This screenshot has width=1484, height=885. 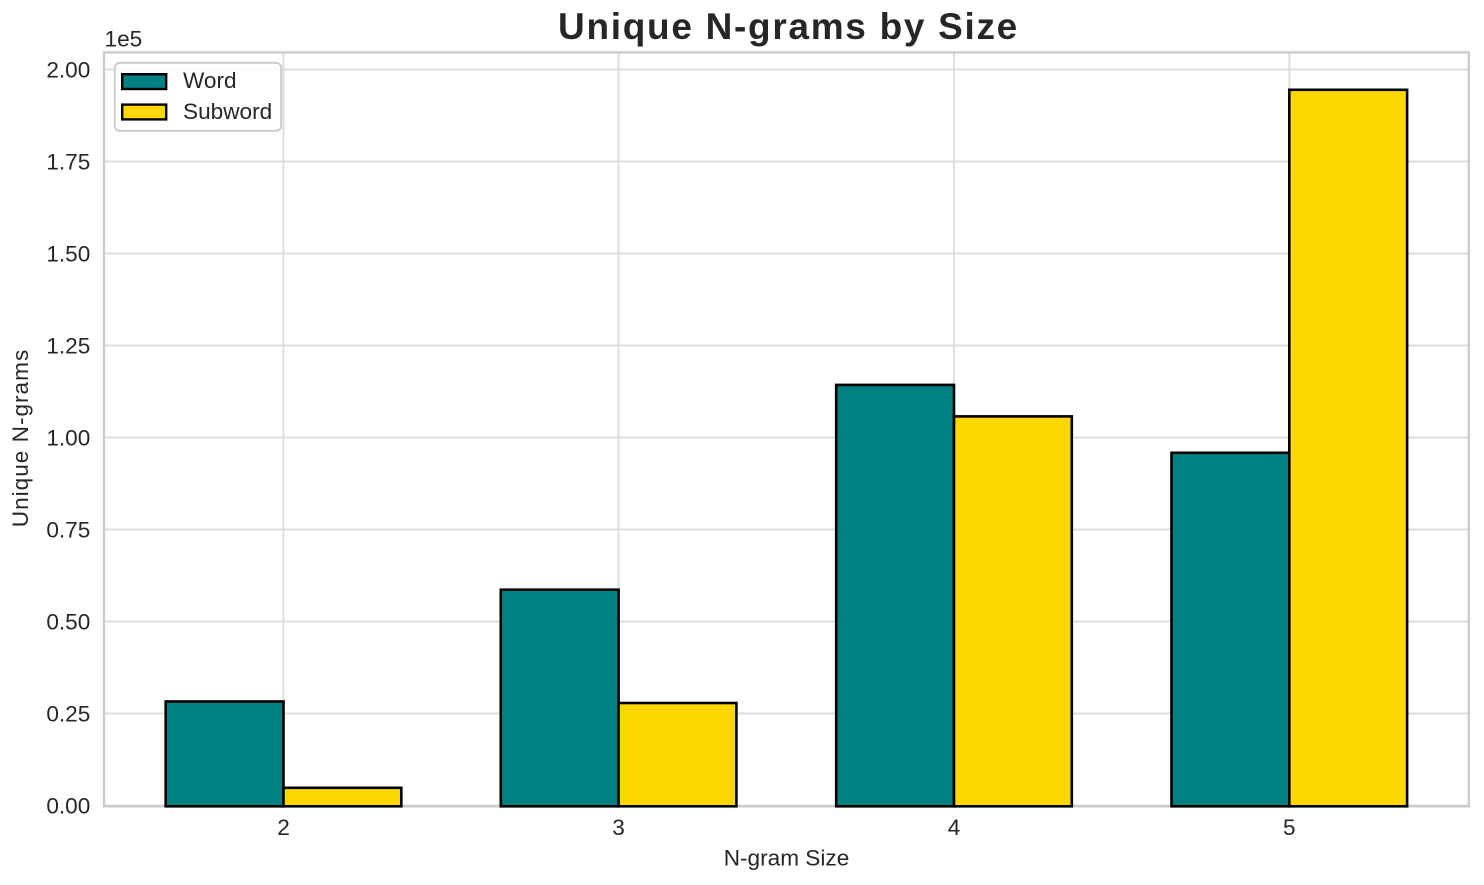 What do you see at coordinates (227, 111) in the screenshot?
I see `svg-text: Subword` at bounding box center [227, 111].